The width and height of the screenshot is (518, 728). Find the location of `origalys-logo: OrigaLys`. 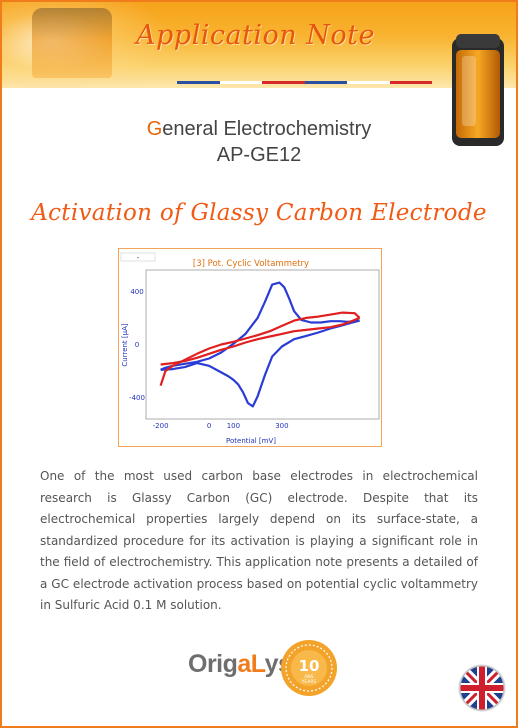

origalys-logo: OrigaLys is located at coordinates (240, 664).